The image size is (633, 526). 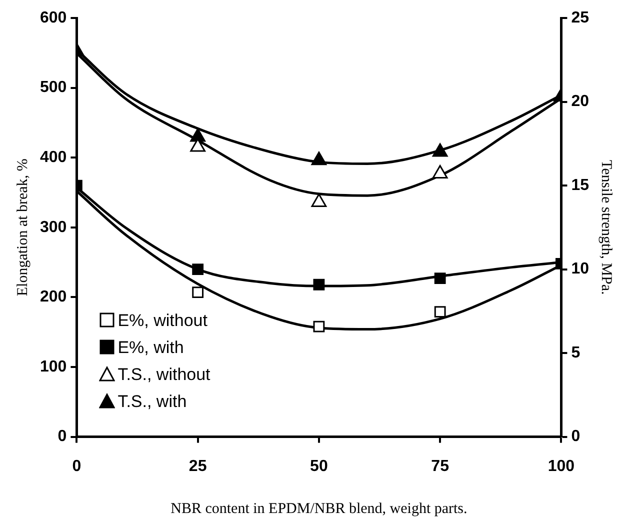 I want to click on y-tick-label: 600, so click(x=53, y=17).